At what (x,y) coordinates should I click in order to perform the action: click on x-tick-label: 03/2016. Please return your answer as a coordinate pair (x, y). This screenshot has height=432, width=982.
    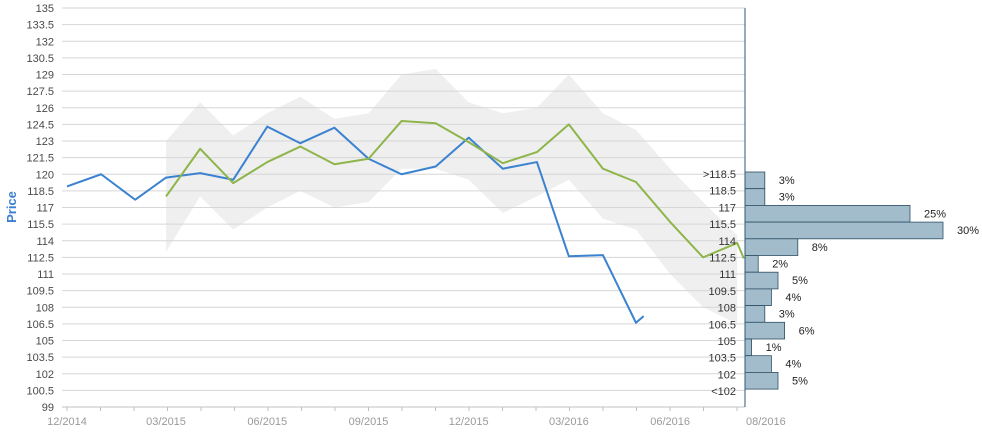
    Looking at the image, I should click on (569, 422).